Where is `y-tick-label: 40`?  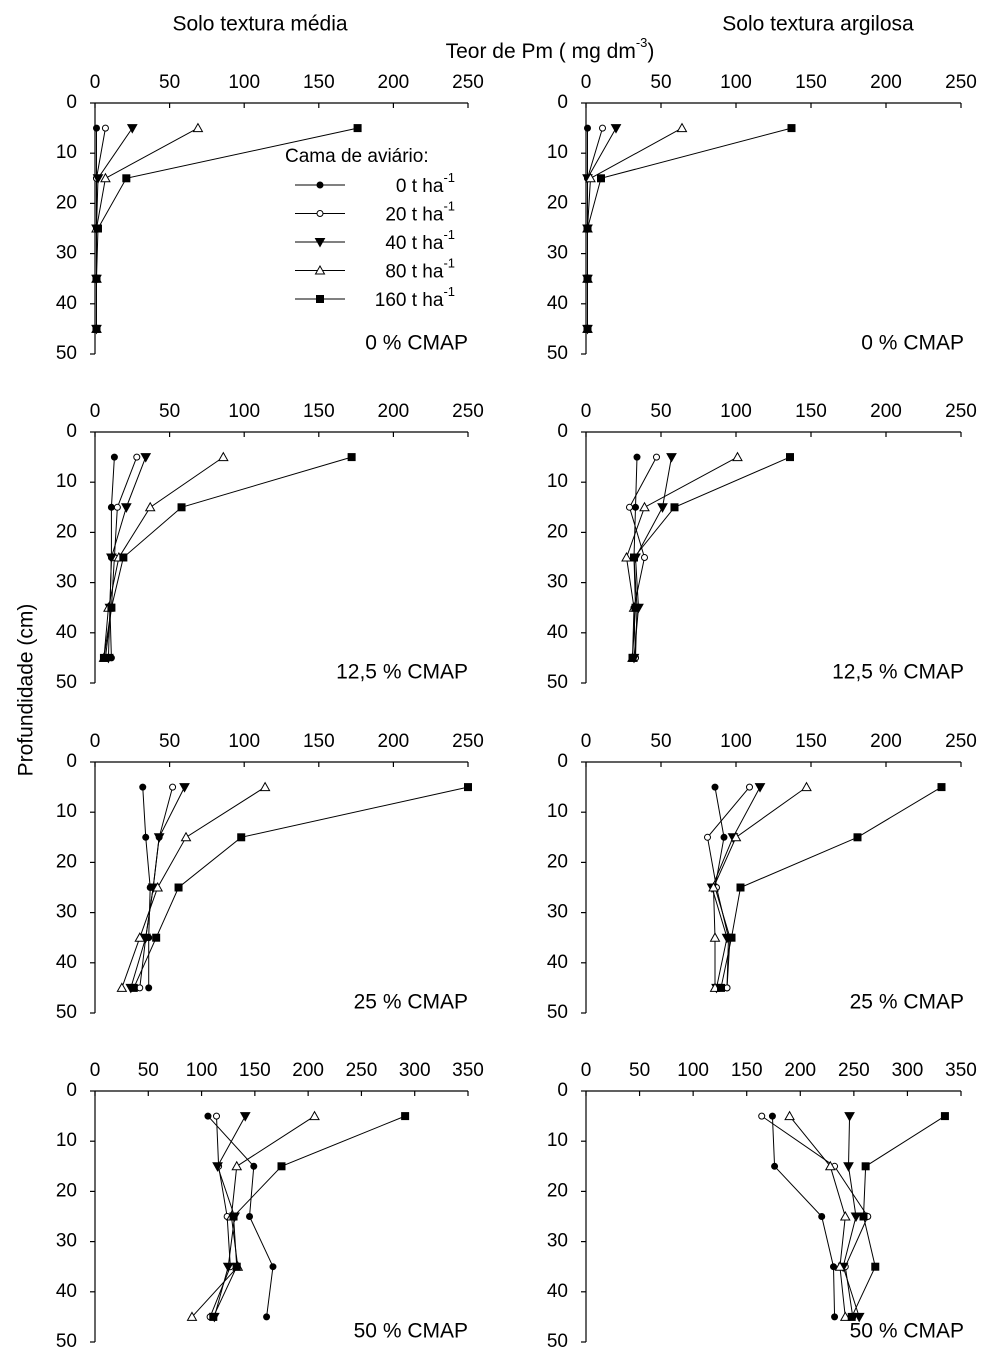
y-tick-label: 40 is located at coordinates (557, 1291).